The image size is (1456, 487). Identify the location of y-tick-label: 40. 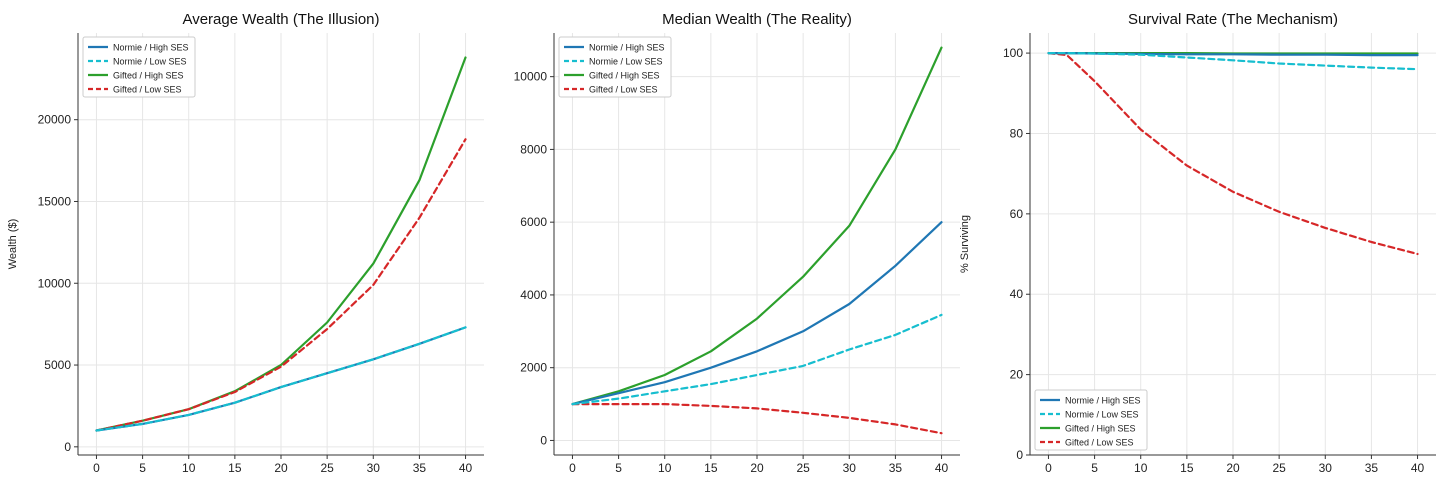
(1017, 294).